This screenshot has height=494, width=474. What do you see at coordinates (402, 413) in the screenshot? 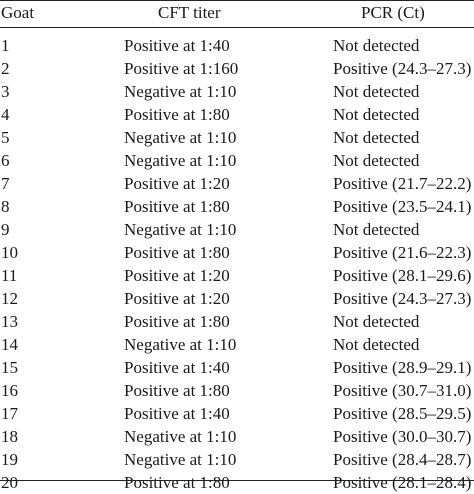
I see `cell-pcr-ct: Positive (28.5–29.5)` at bounding box center [402, 413].